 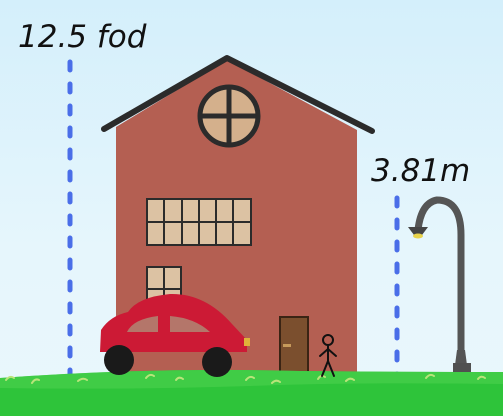 I want to click on front-door, so click(x=294, y=347).